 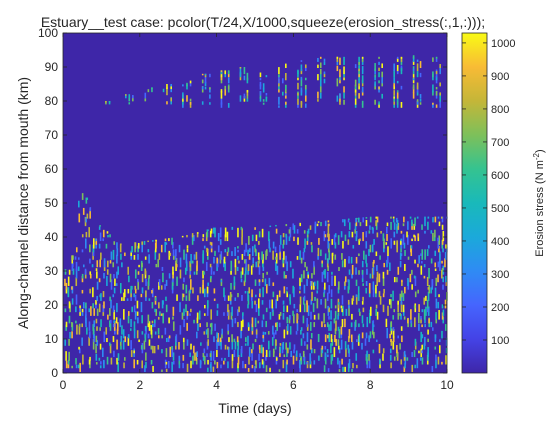 What do you see at coordinates (500, 110) in the screenshot?
I see `colorbar-tick-label: 800` at bounding box center [500, 110].